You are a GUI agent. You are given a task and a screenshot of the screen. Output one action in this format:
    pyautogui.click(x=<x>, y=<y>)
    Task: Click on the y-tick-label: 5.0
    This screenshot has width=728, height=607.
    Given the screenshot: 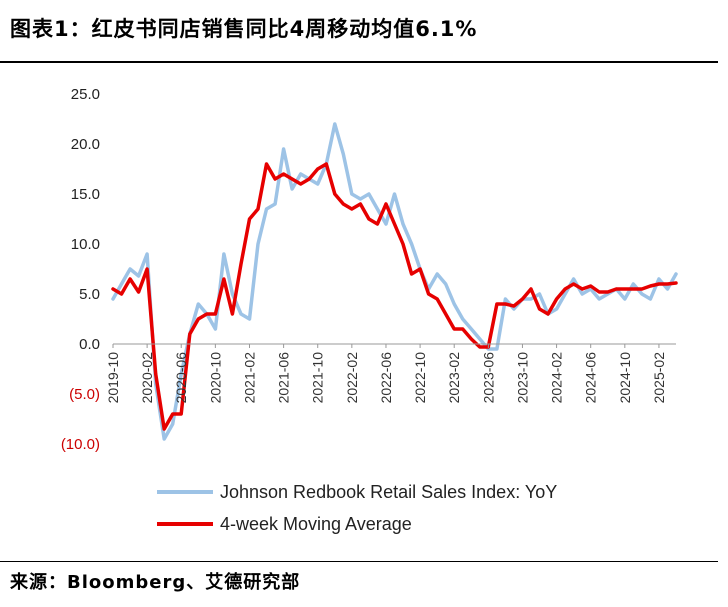 What is the action you would take?
    pyautogui.click(x=89, y=294)
    